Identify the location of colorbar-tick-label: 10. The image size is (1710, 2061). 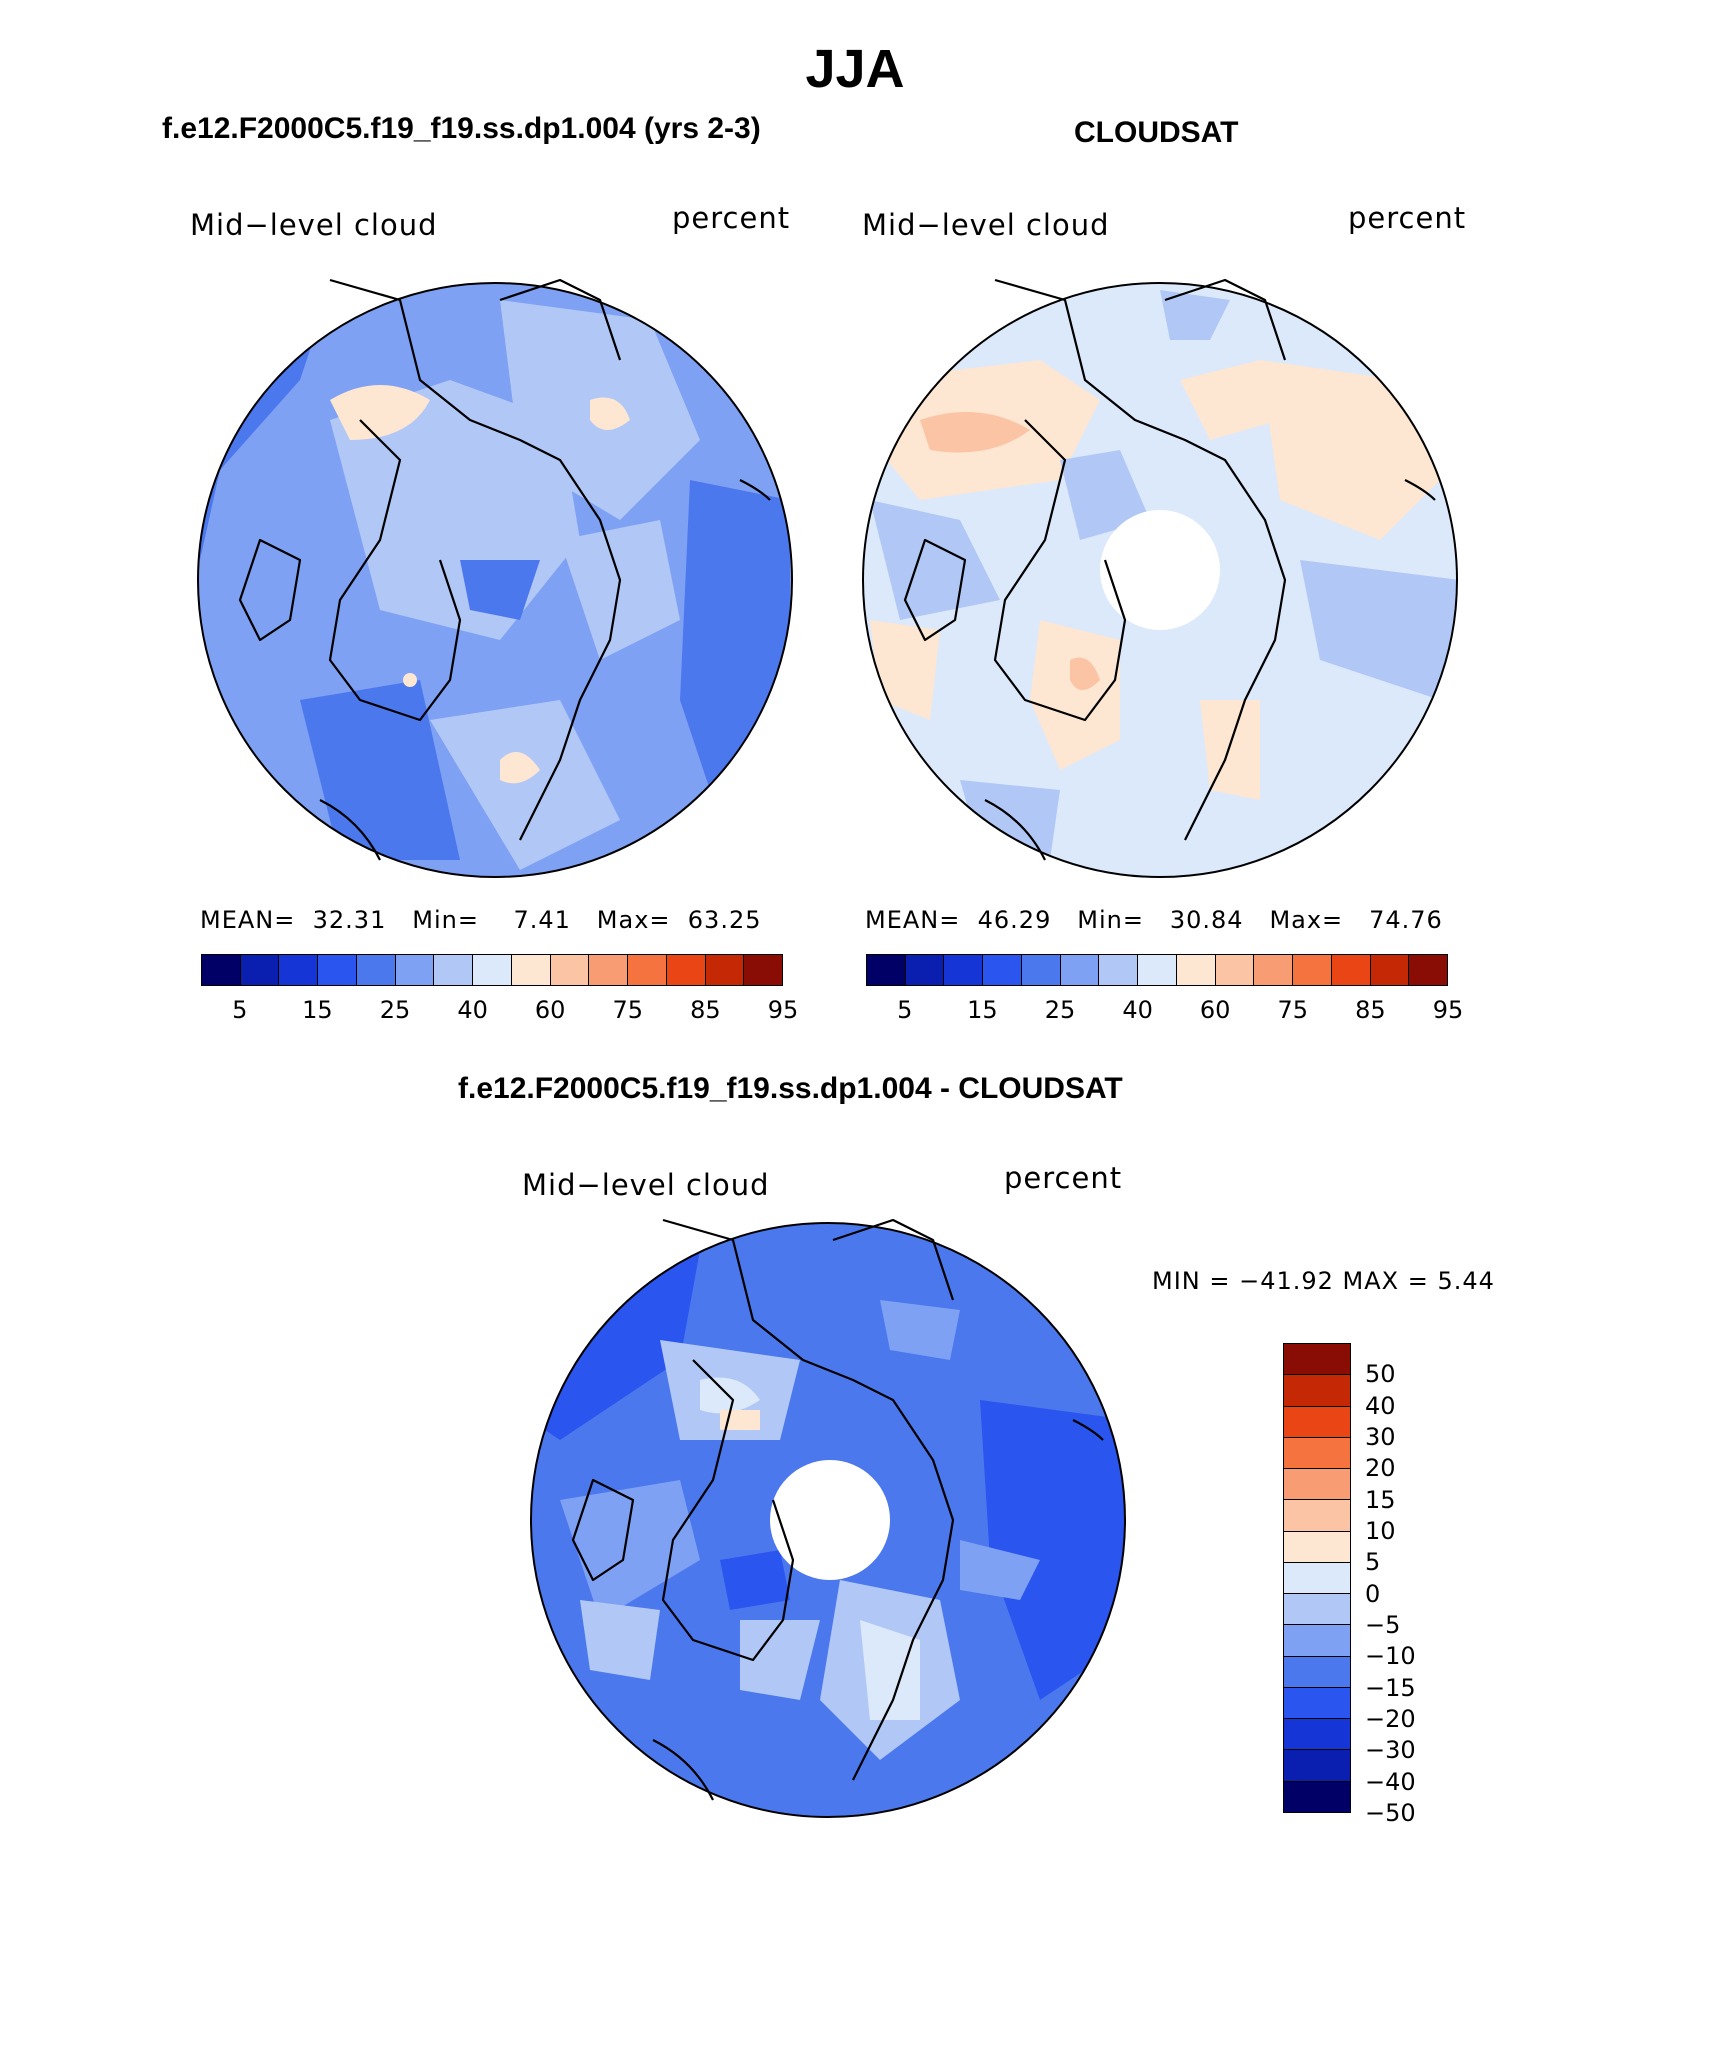
(1380, 1531).